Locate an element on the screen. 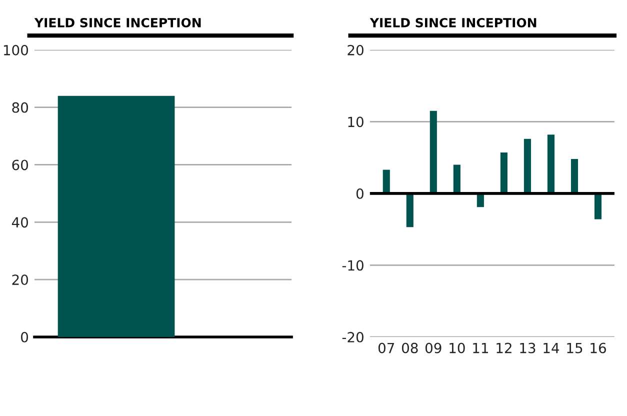  x-tick-label: 07 is located at coordinates (386, 348).